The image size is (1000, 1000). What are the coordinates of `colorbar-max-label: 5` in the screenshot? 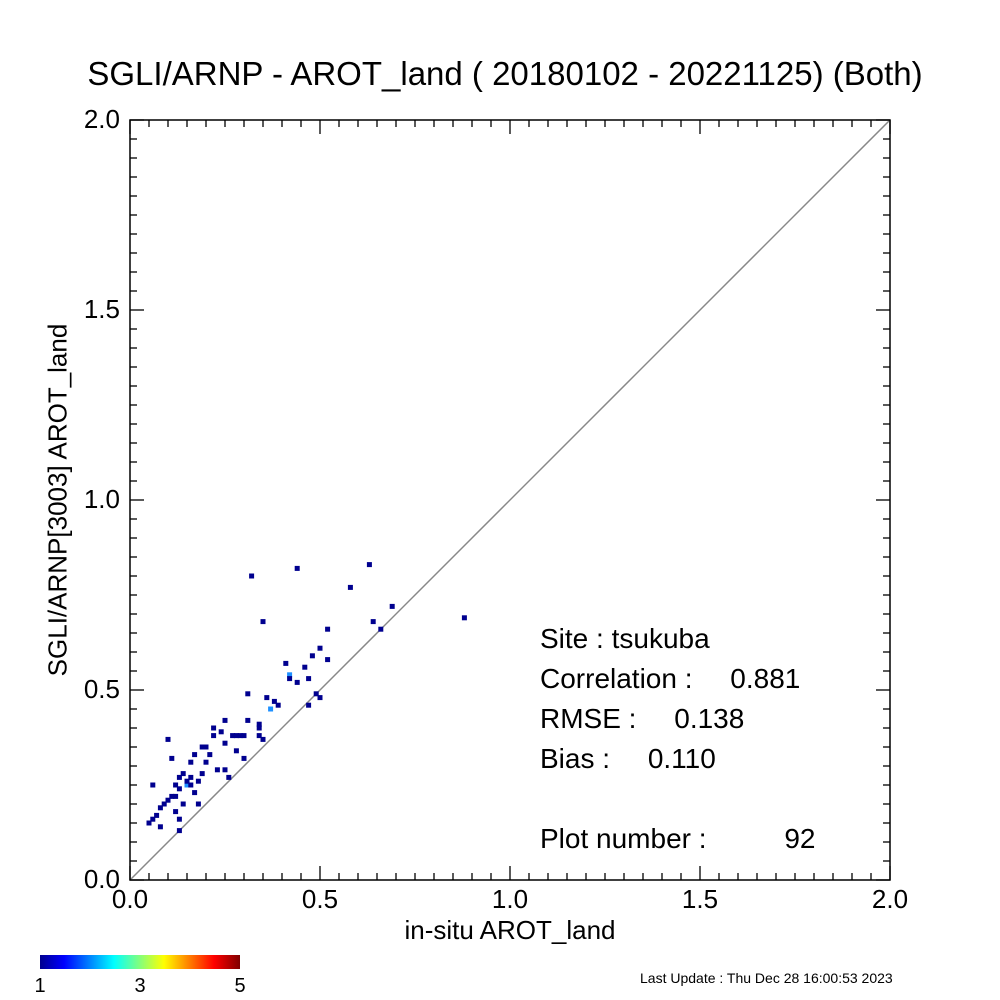 It's located at (240, 986).